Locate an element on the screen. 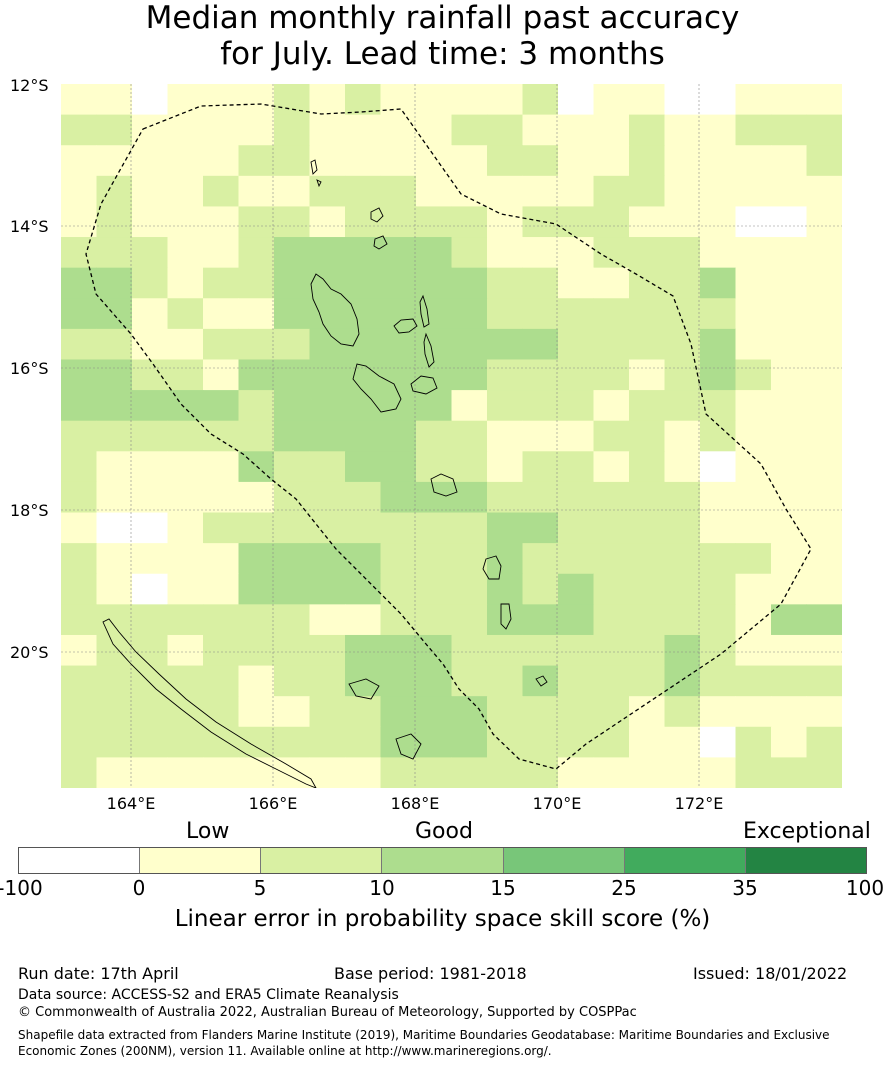 This screenshot has width=885, height=1065. colorbar-tick: 10 is located at coordinates (382, 888).